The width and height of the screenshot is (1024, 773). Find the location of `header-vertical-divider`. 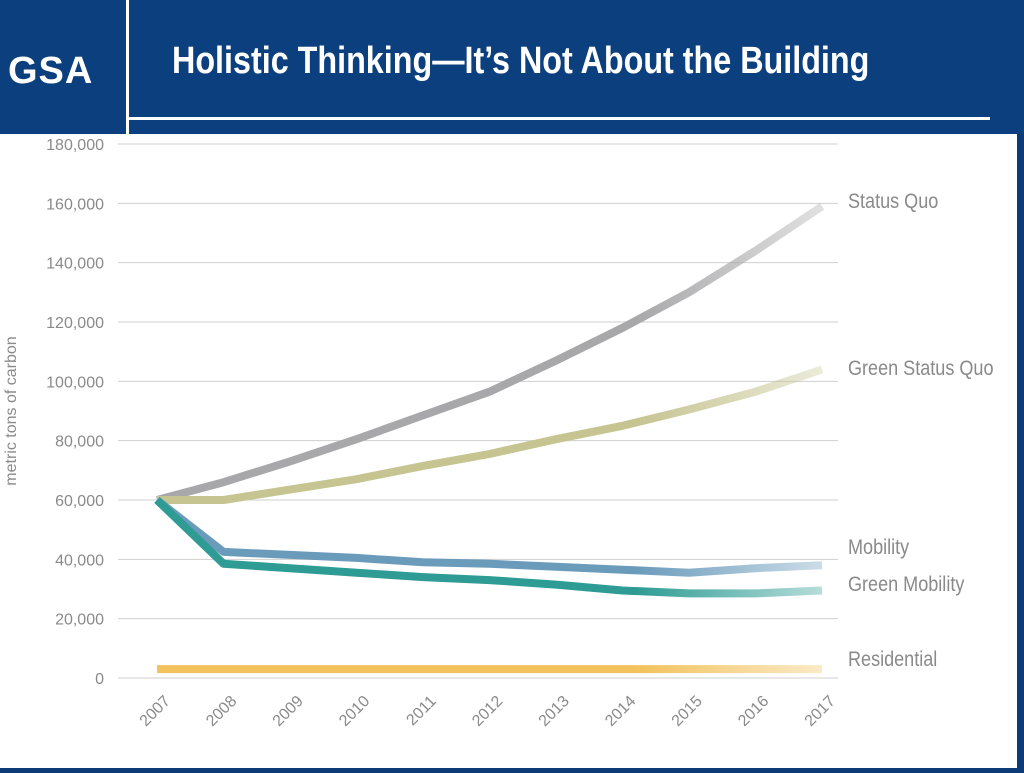

header-vertical-divider is located at coordinates (127, 67).